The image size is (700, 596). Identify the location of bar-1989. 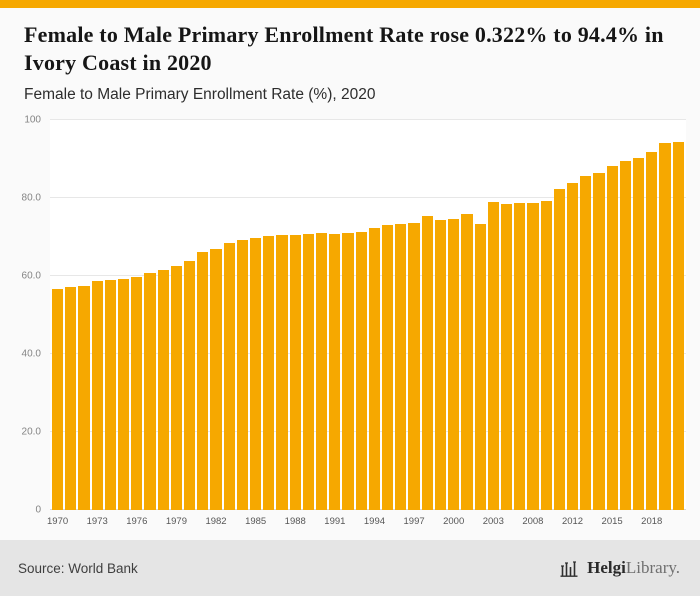
(308, 372).